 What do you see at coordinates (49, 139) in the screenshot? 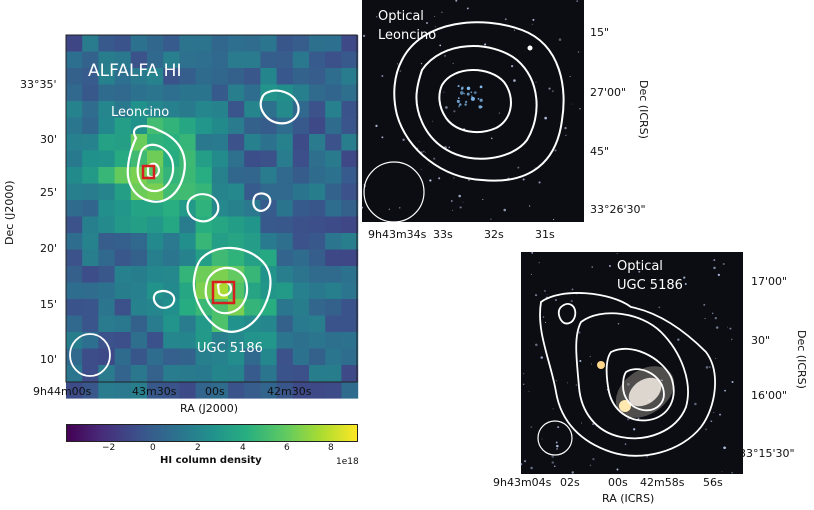
I see `hi-y-tick: 30'` at bounding box center [49, 139].